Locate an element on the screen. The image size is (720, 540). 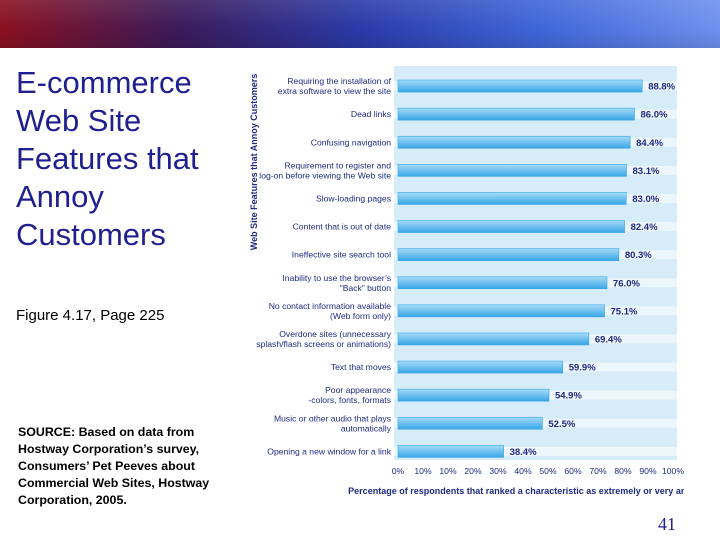
category-label: Poor appearance -colors, fonts, formats is located at coordinates (349, 395).